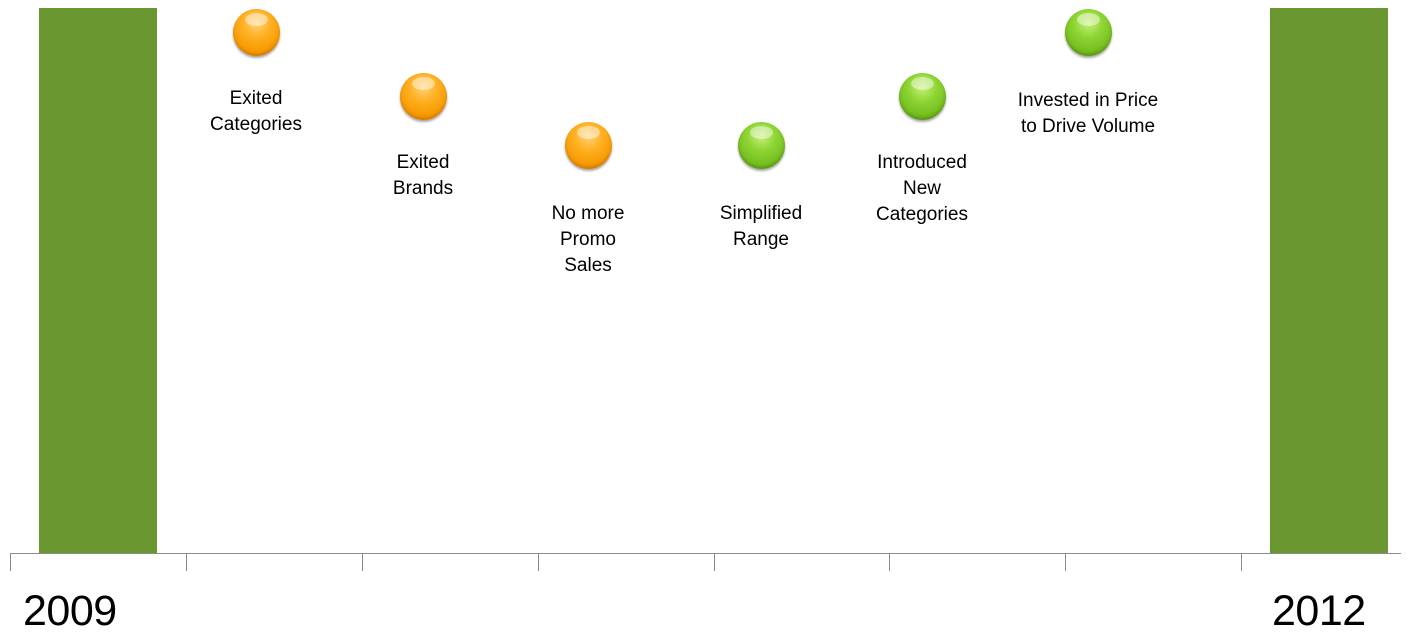 This screenshot has height=635, width=1408. I want to click on timeline-axis, so click(705, 553).